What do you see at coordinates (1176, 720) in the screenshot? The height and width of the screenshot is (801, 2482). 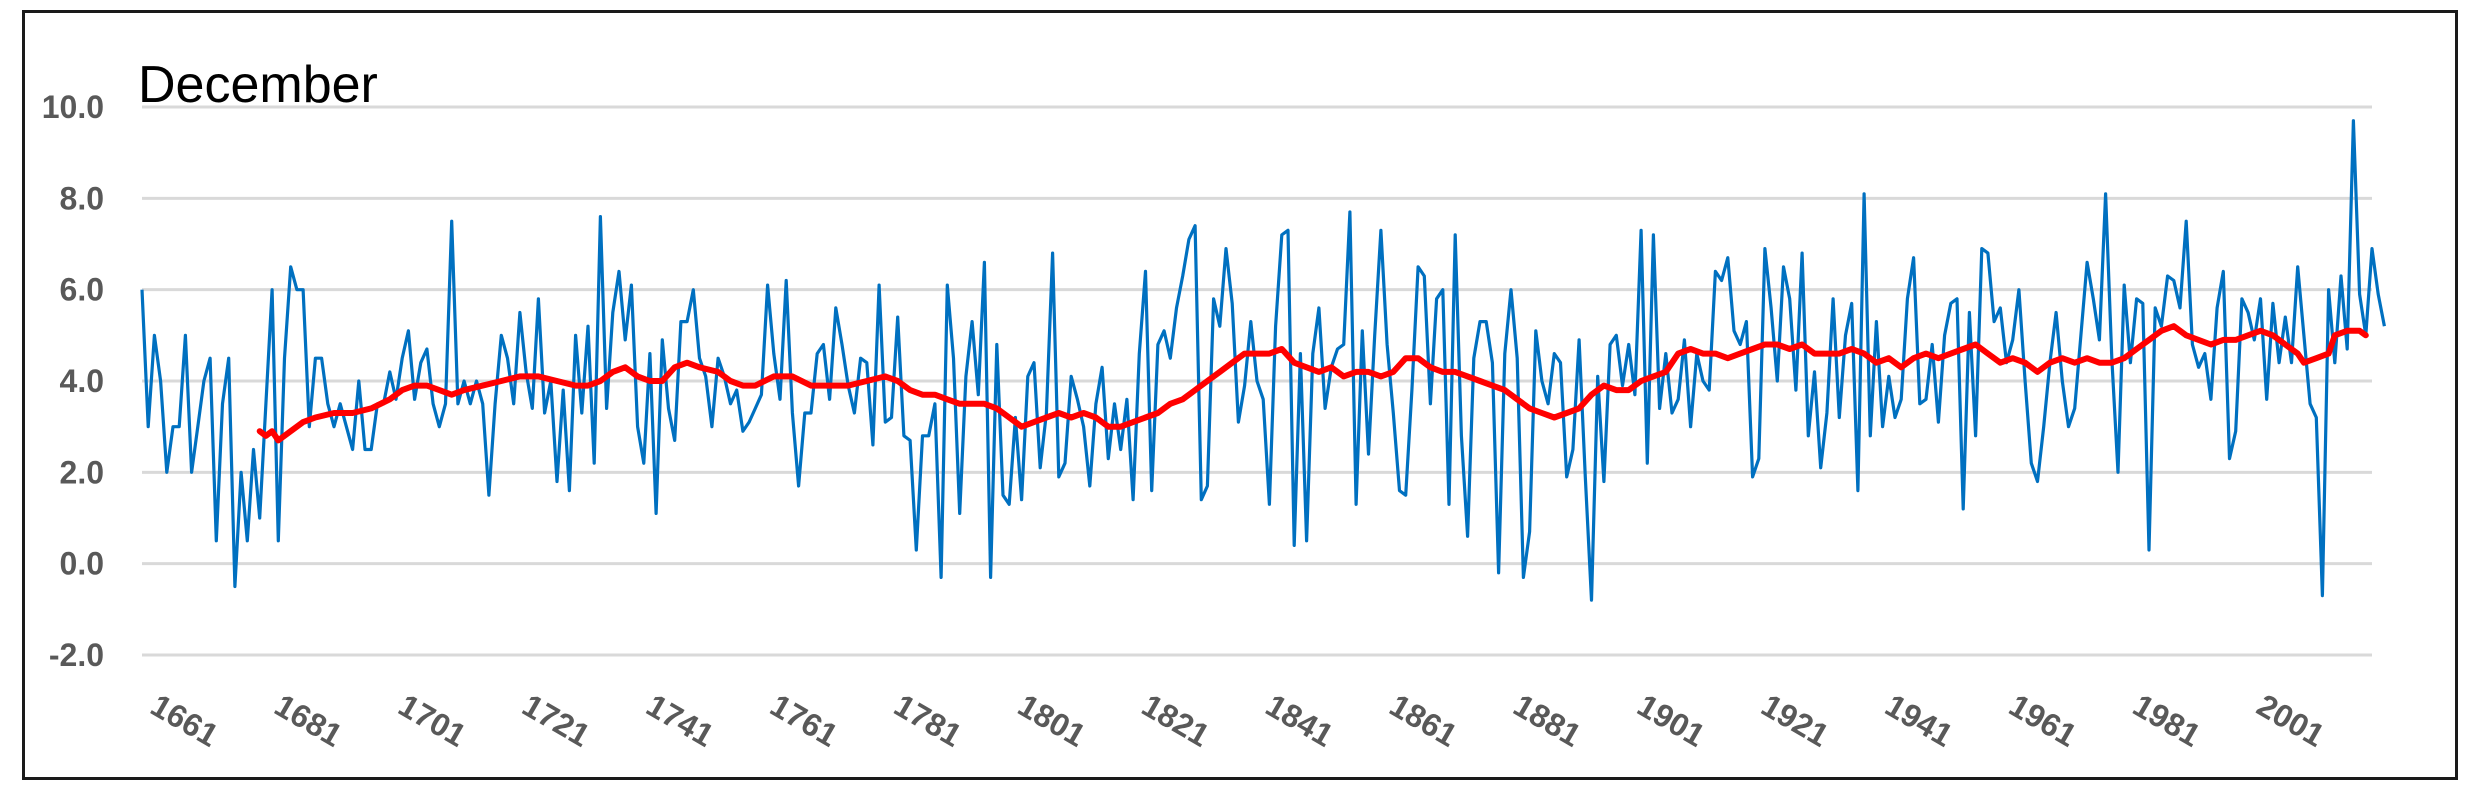 I see `x-tick-label: 1821` at bounding box center [1176, 720].